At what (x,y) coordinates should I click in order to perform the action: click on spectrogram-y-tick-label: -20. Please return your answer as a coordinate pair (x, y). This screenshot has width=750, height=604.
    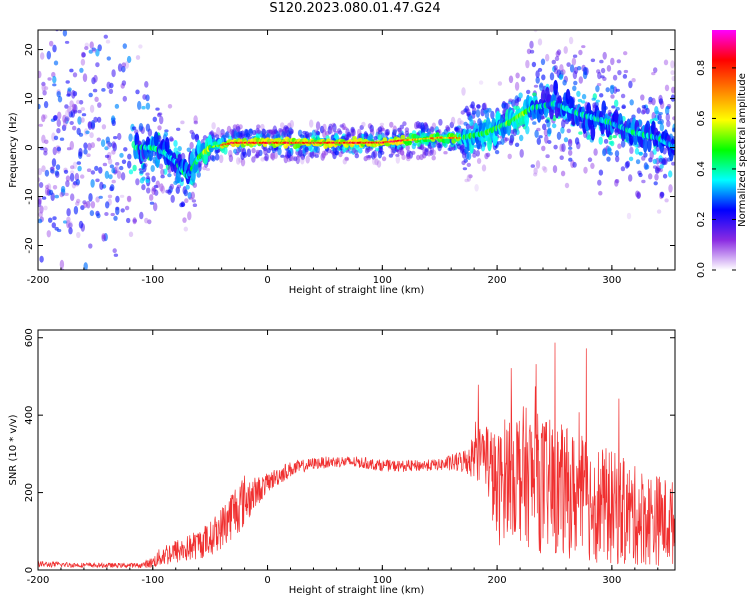
    Looking at the image, I should click on (29, 245).